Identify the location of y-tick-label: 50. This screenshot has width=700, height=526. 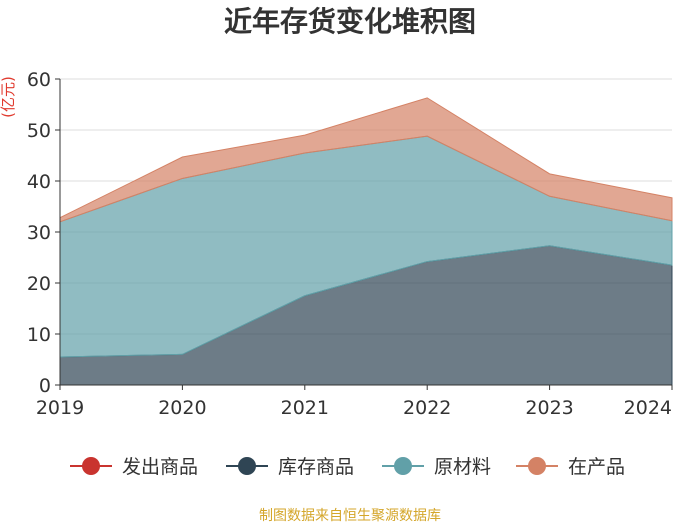
(39, 131).